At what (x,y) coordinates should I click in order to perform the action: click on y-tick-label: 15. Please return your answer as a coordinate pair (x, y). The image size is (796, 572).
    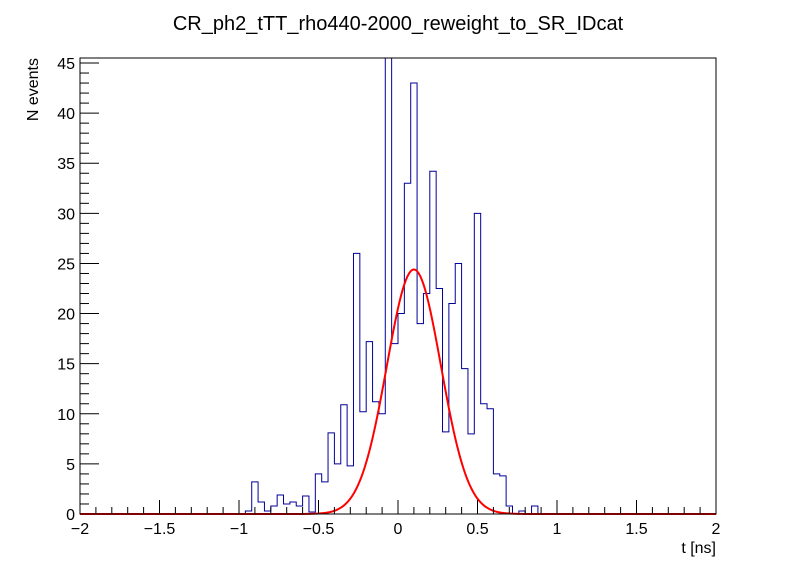
    Looking at the image, I should click on (66, 365).